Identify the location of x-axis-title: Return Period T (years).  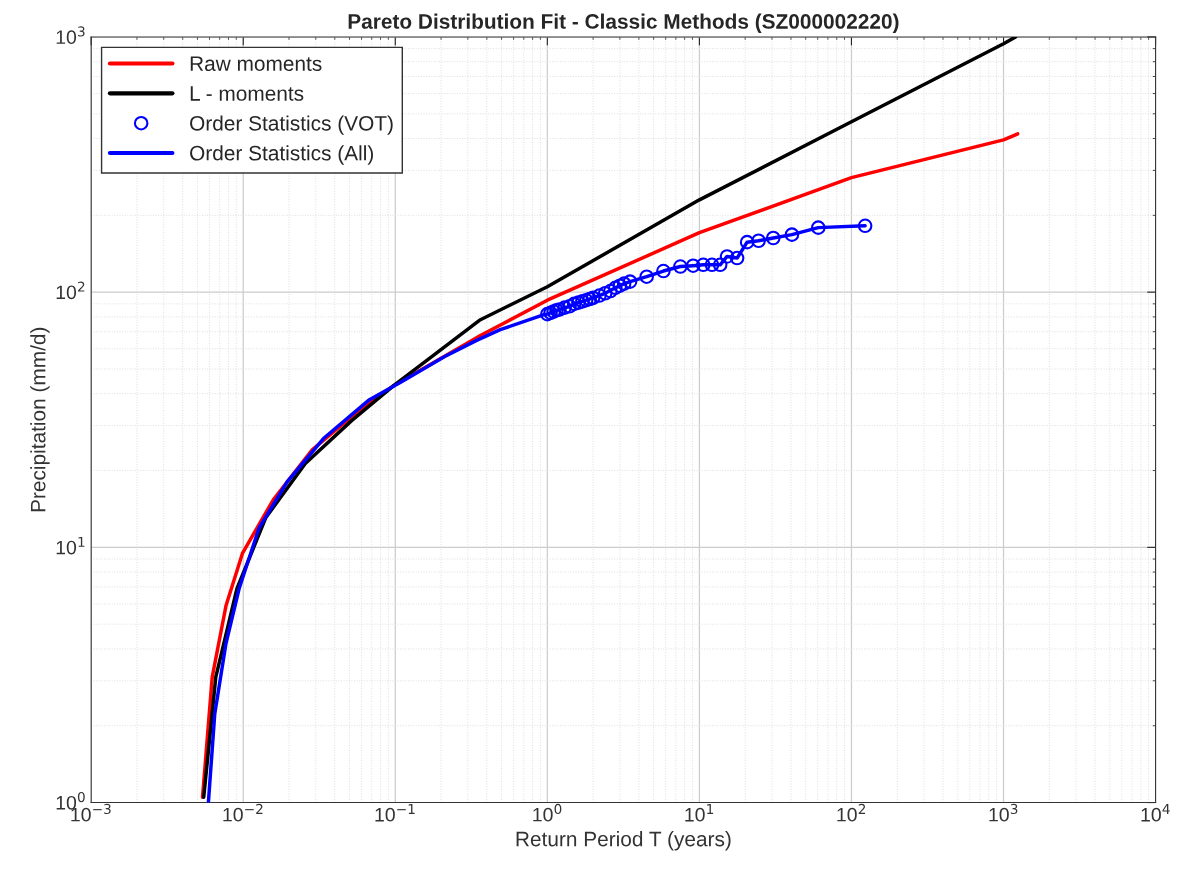
(623, 841).